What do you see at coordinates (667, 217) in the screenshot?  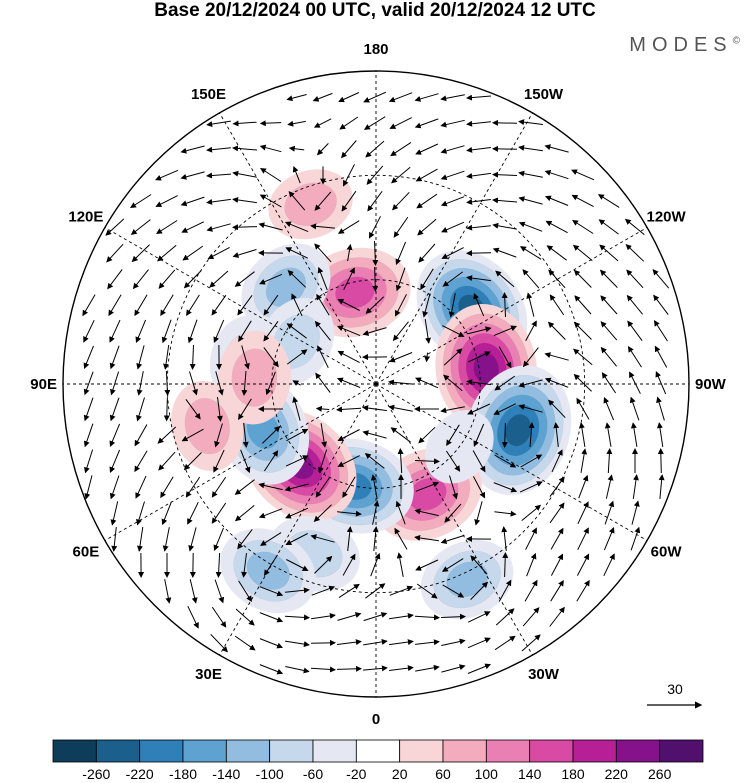 I see `longitude-label: 120W` at bounding box center [667, 217].